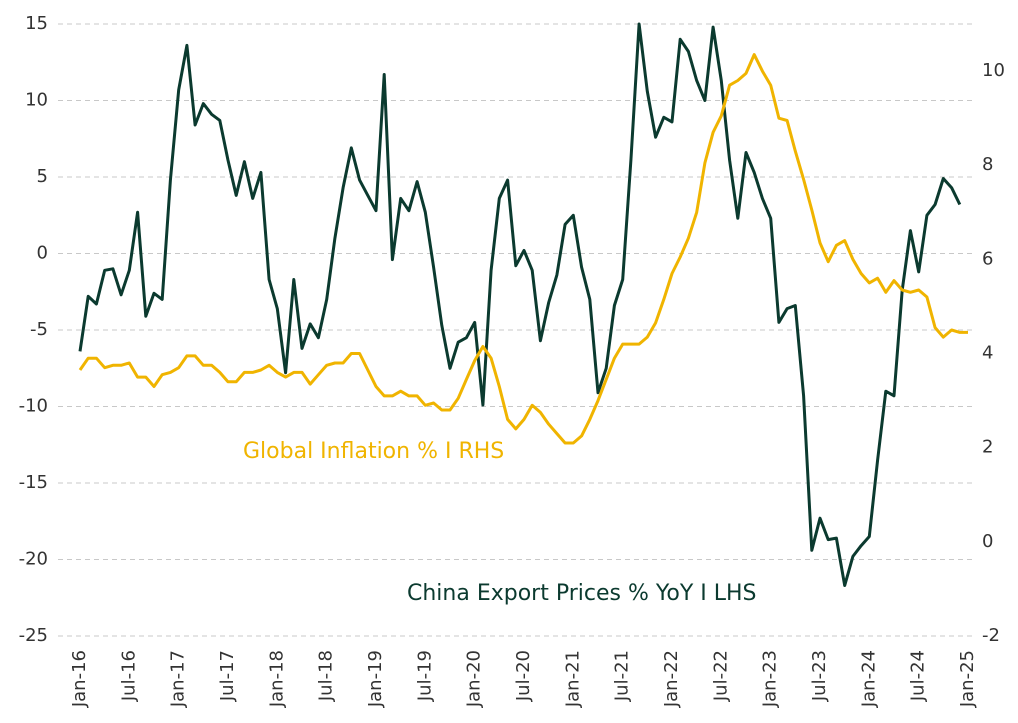  I want to click on y-tick-label: -15, so click(33, 482).